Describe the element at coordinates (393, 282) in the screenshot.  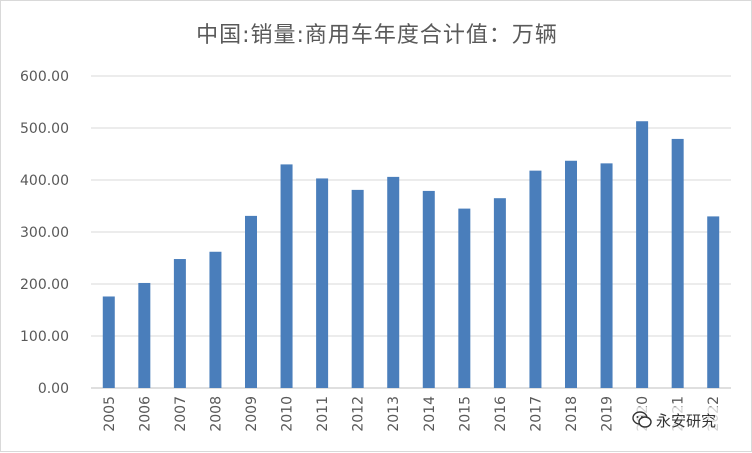
I see `bar-2013` at that location.